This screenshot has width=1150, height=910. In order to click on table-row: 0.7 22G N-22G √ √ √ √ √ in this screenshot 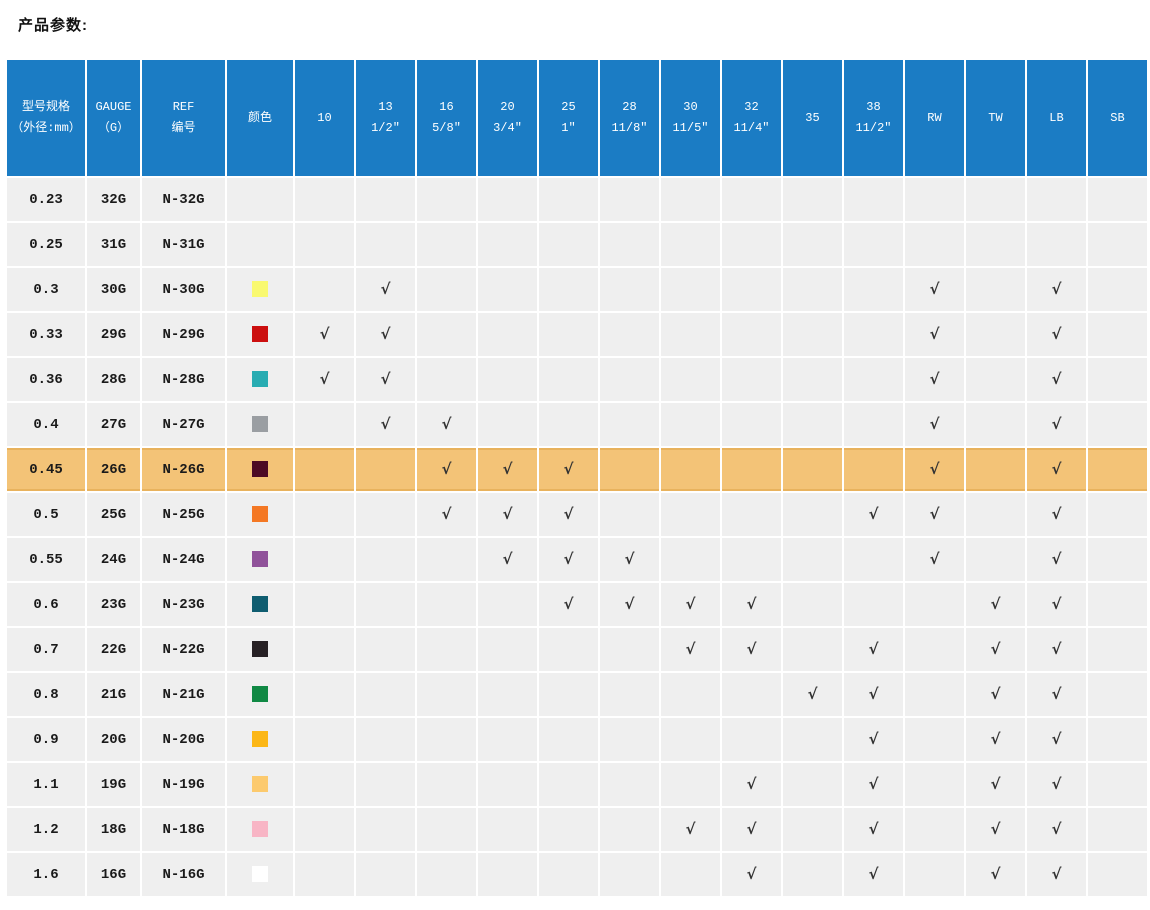, I will do `click(577, 649)`.